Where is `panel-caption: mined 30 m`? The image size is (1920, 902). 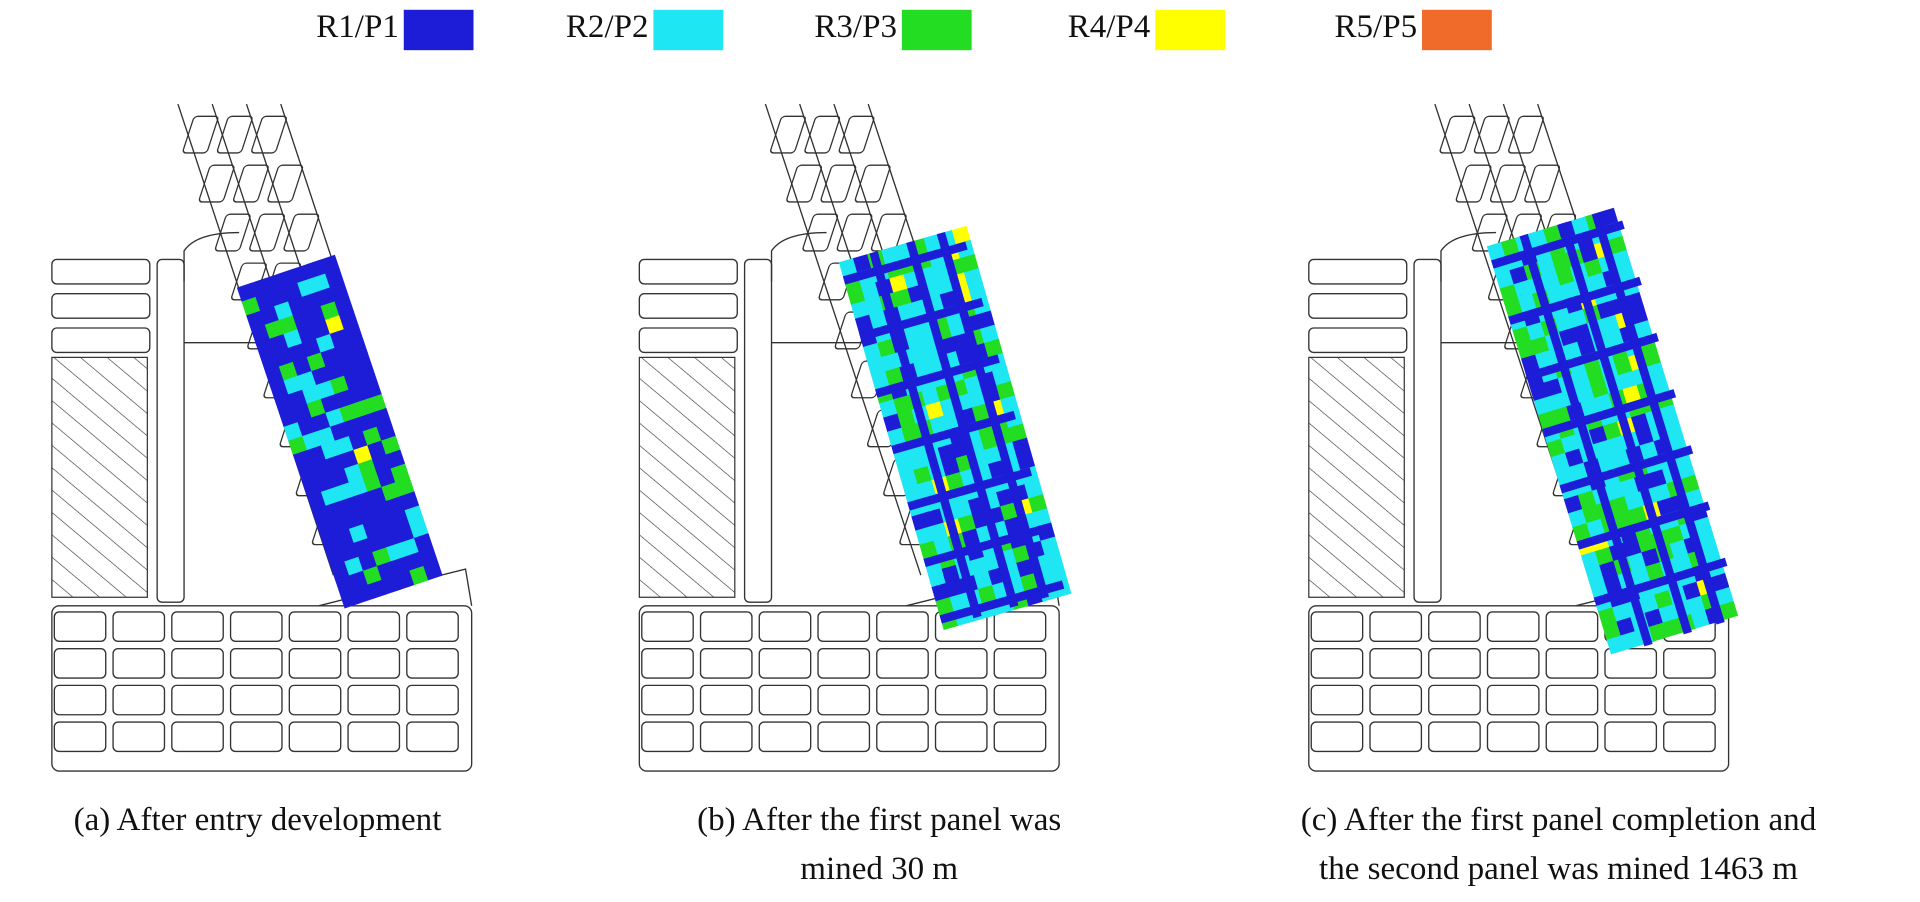 panel-caption: mined 30 m is located at coordinates (879, 869).